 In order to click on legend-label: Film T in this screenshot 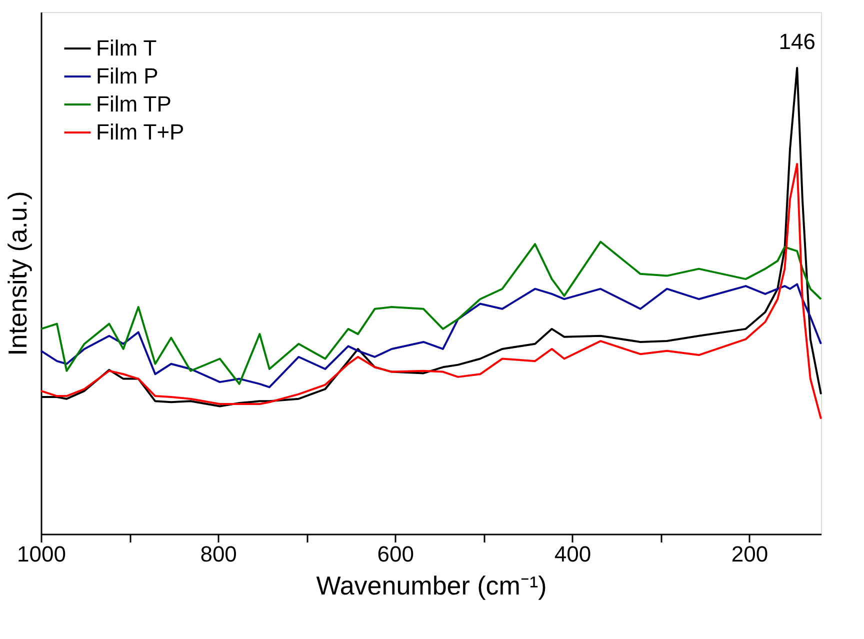, I will do `click(126, 48)`.